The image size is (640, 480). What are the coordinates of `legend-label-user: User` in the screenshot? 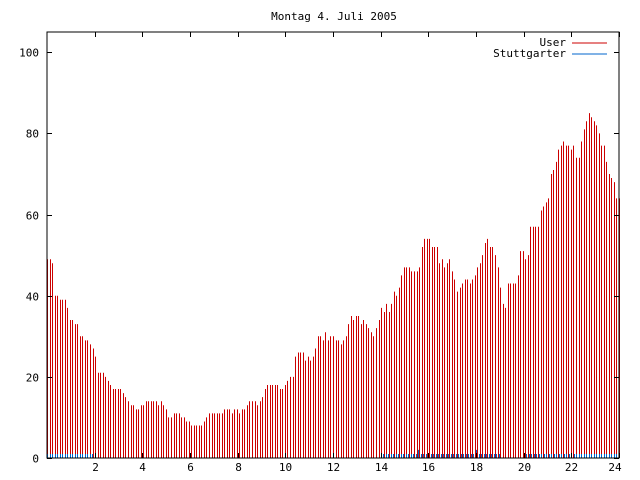 It's located at (553, 42).